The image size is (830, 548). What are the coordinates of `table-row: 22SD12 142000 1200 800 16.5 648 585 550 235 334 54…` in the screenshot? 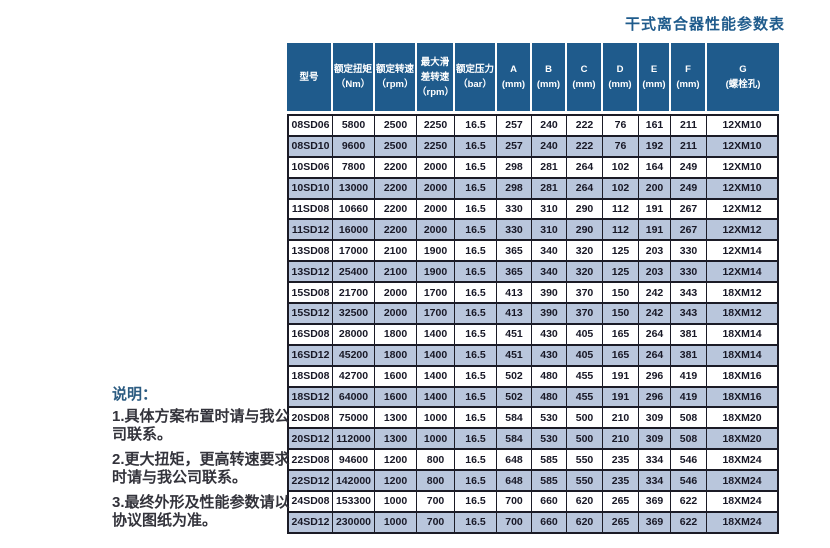 It's located at (533, 482).